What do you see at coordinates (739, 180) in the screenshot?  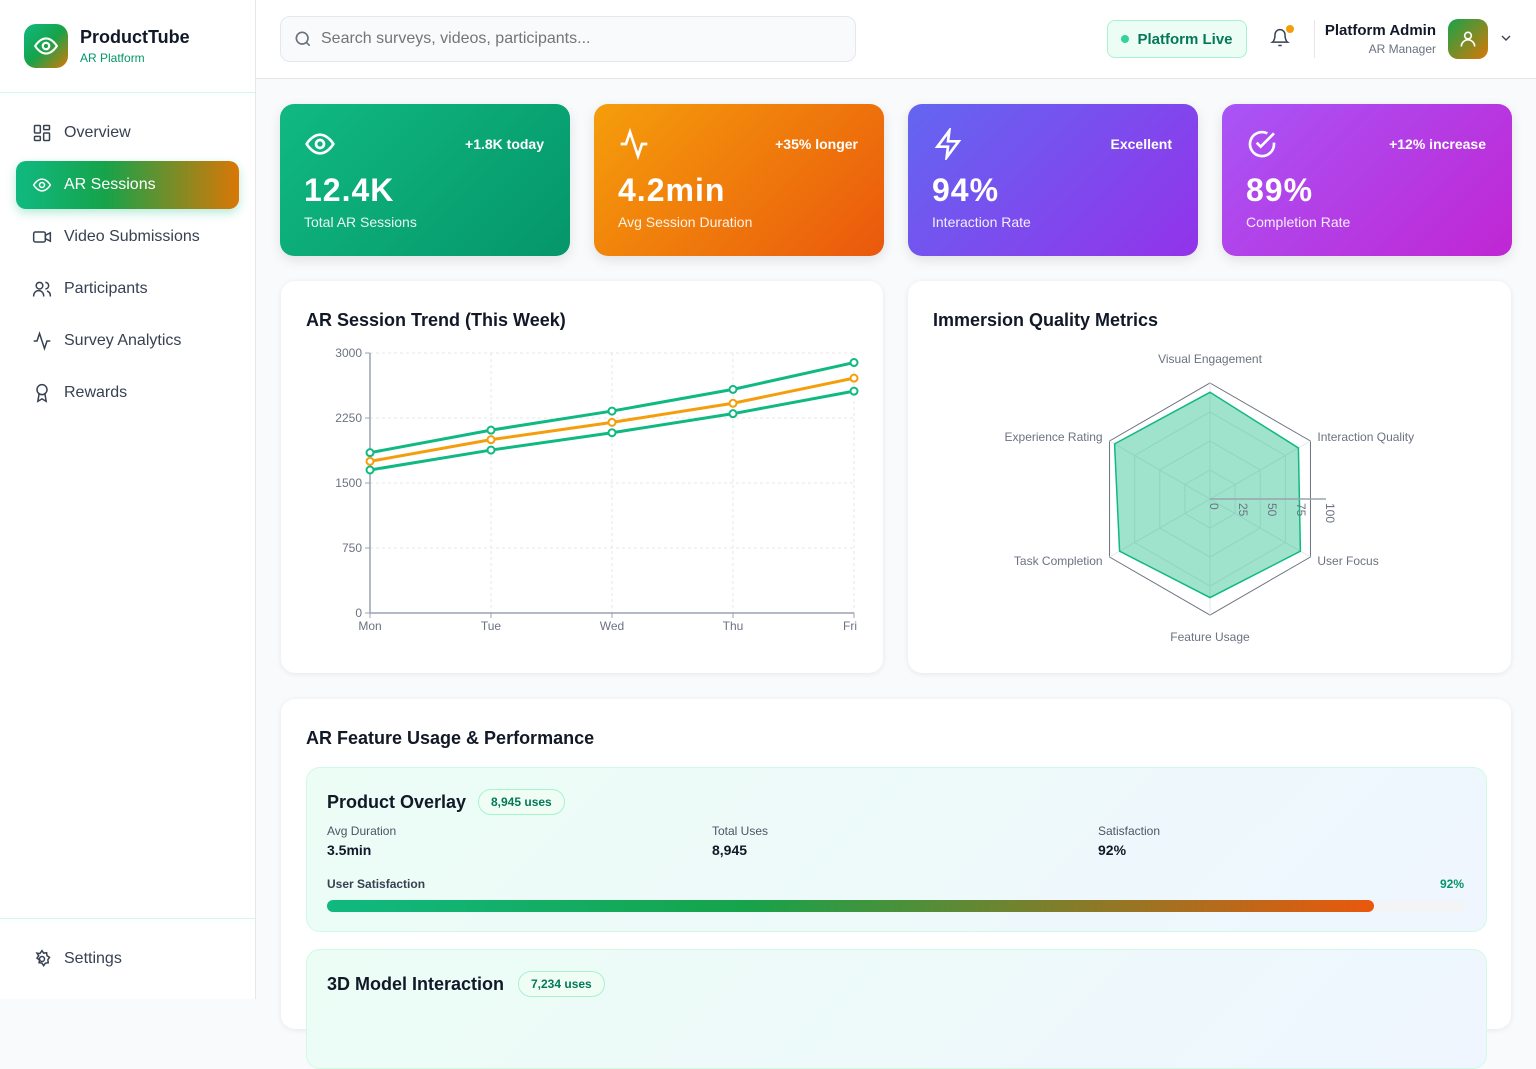 I see `stat-card: +35% longer 4.2min Avg Session Duration` at bounding box center [739, 180].